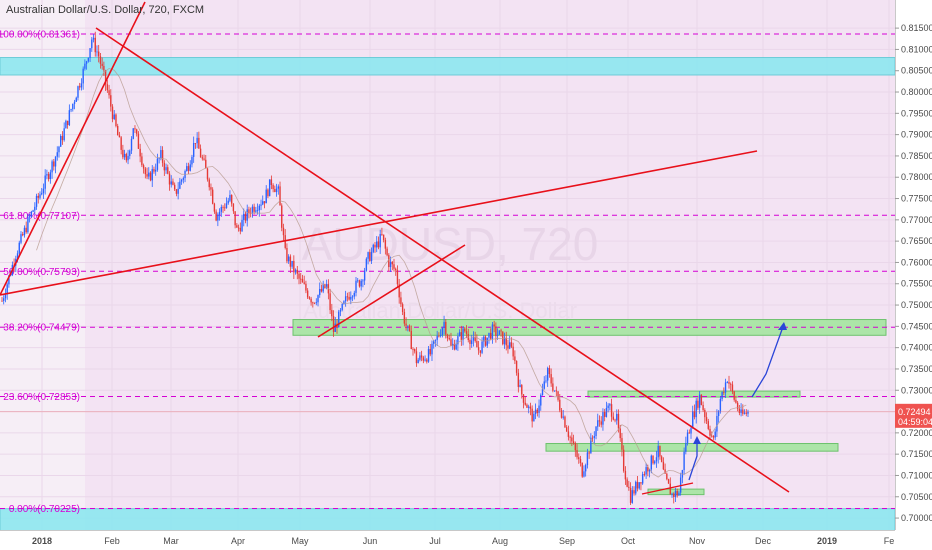  Describe the element at coordinates (916, 177) in the screenshot. I see `price-tick-label: 0.78000` at that location.